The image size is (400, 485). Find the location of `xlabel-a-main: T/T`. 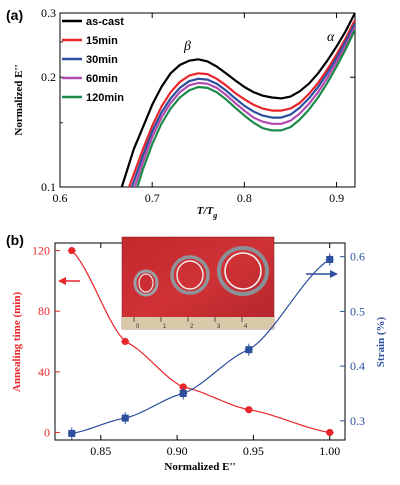

xlabel-a-main: T/T is located at coordinates (206, 211).